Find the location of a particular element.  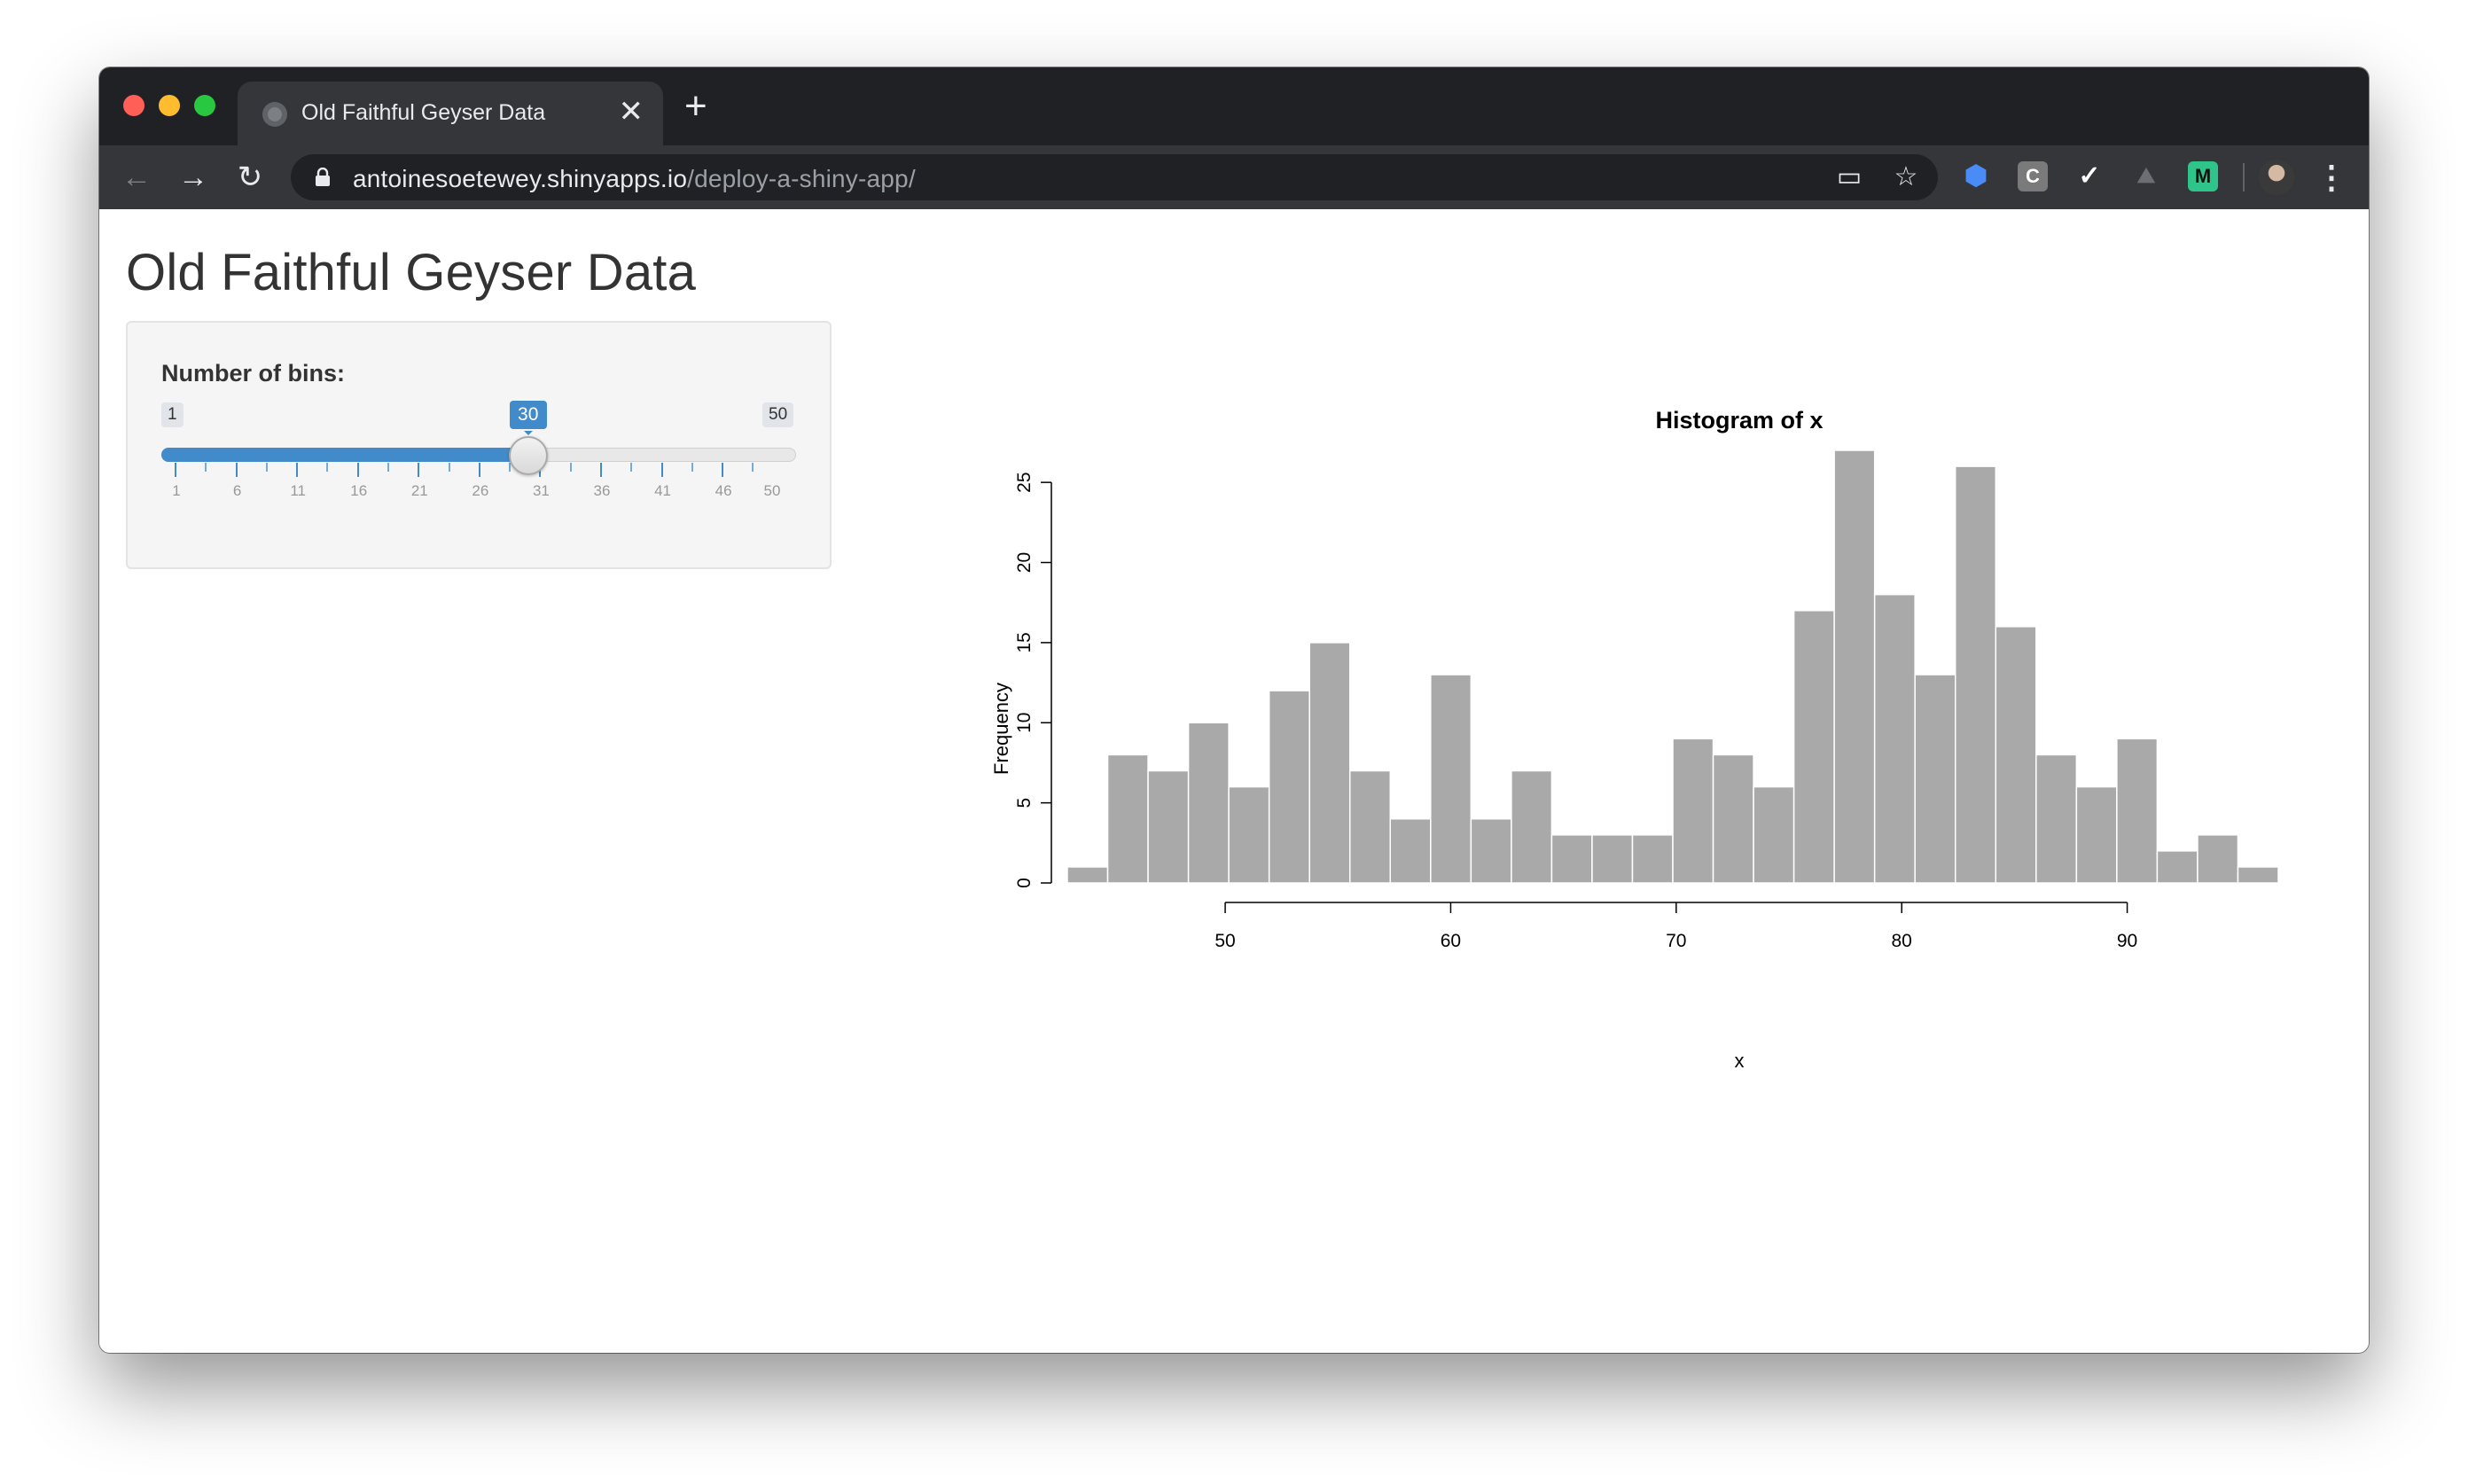

x-tick-label: 50 is located at coordinates (1224, 941).